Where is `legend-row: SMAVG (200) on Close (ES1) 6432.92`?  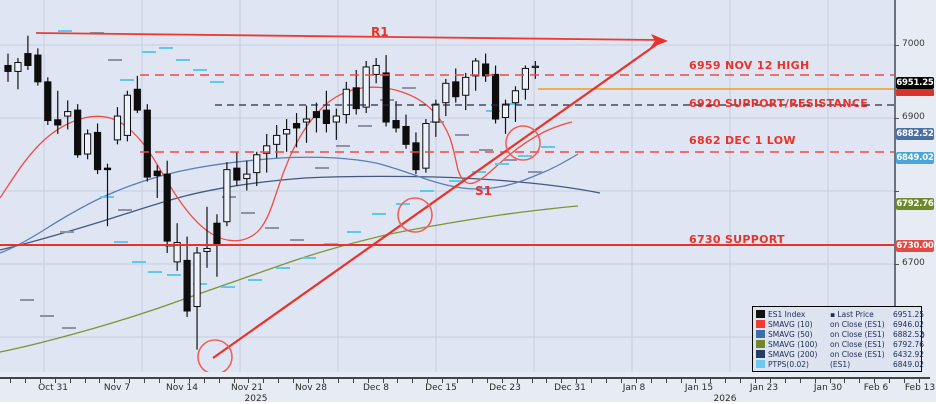 legend-row: SMAVG (200) on Close (ES1) 6432.92 is located at coordinates (840, 354).